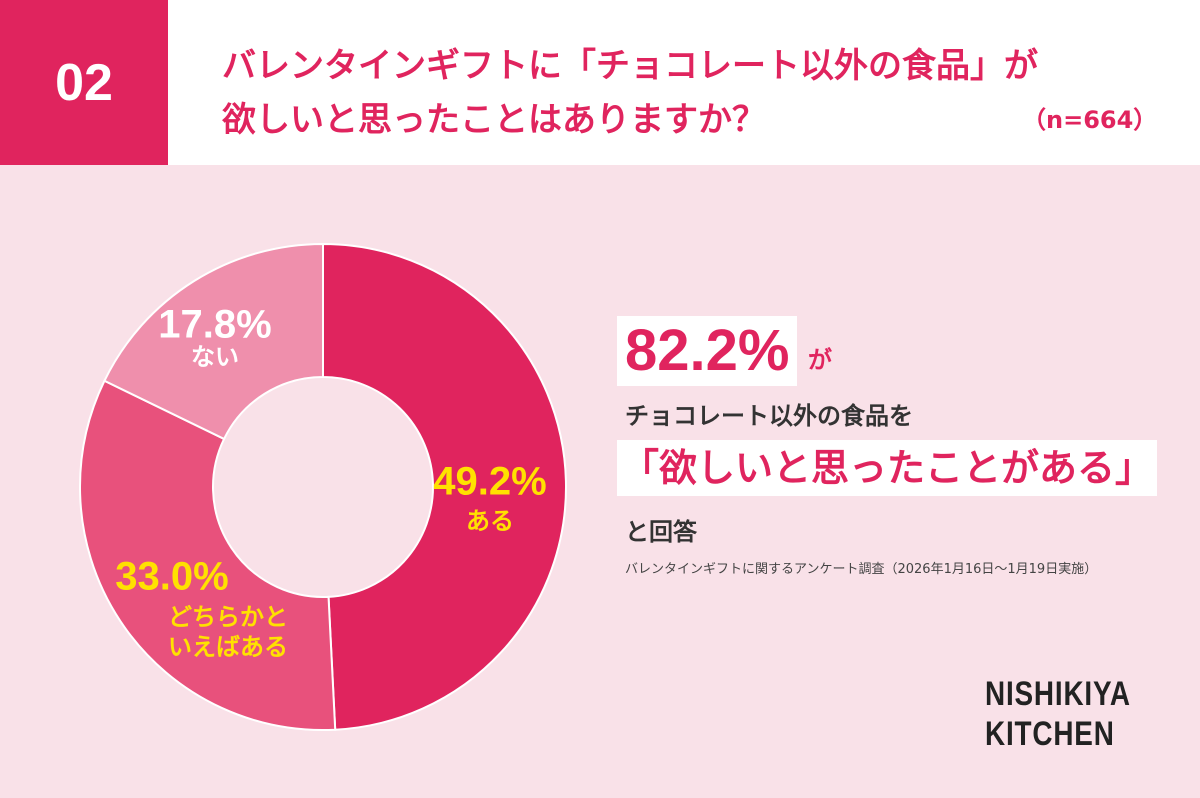 This screenshot has height=798, width=1200. Describe the element at coordinates (215, 324) in the screenshot. I see `data-label: 17.8%` at that location.